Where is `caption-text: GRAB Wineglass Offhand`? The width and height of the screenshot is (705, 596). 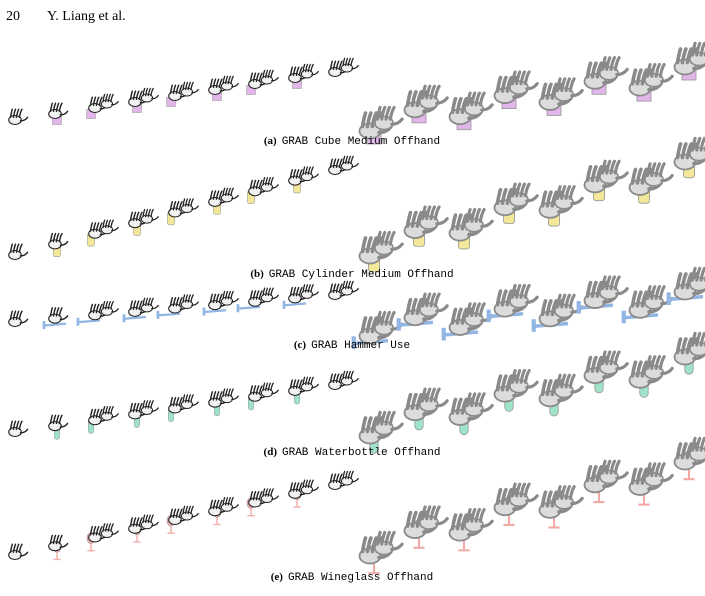
caption-text: GRAB Wineglass Offhand is located at coordinates (360, 578).